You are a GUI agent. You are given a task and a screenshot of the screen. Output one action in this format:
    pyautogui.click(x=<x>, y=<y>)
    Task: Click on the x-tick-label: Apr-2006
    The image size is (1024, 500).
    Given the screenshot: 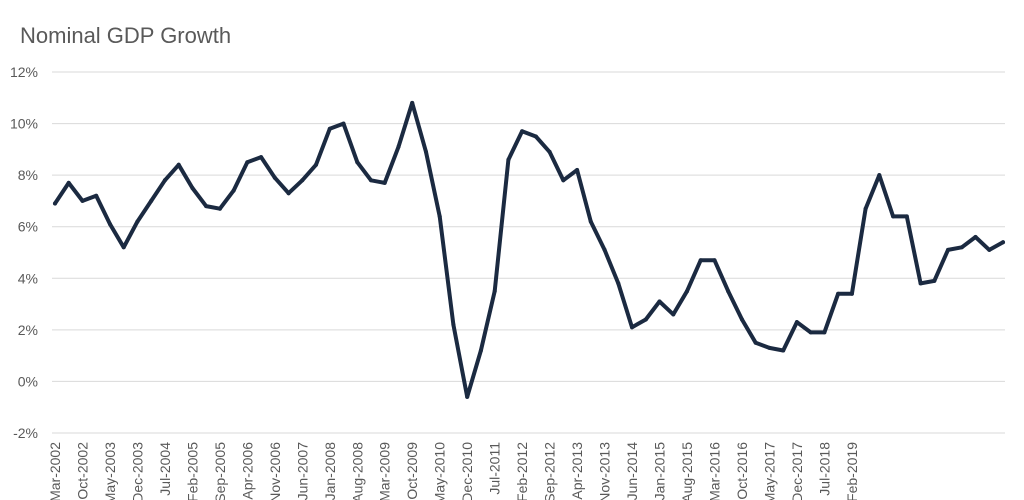 What is the action you would take?
    pyautogui.click(x=247, y=471)
    